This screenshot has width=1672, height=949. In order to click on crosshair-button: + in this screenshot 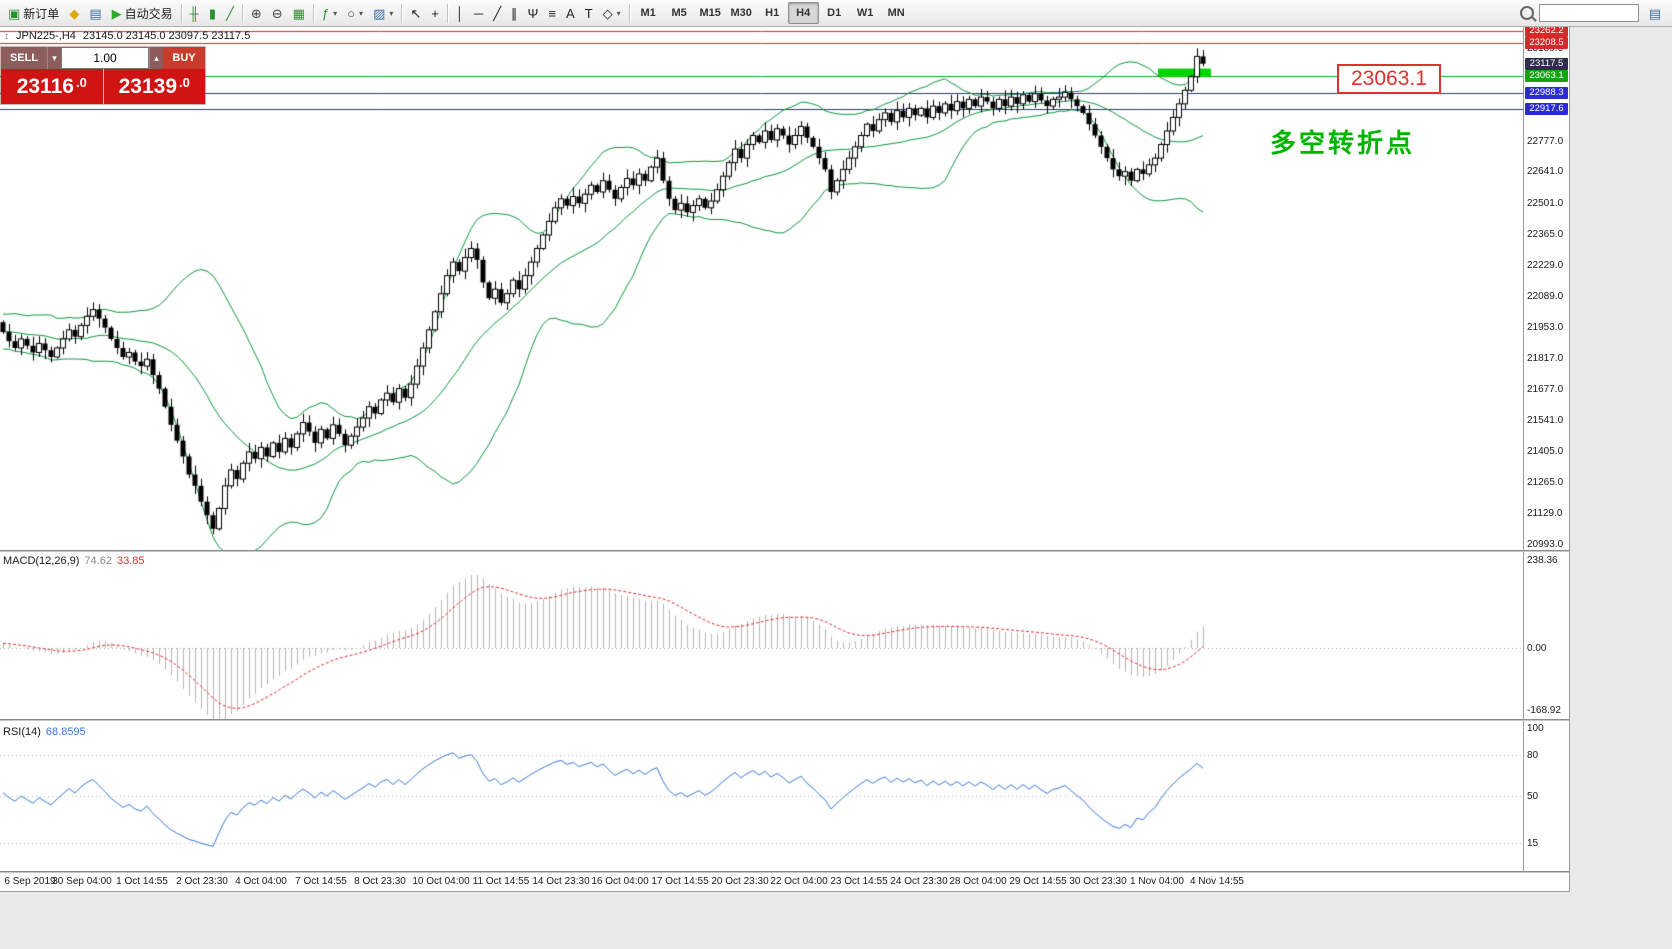, I will do `click(435, 13)`.